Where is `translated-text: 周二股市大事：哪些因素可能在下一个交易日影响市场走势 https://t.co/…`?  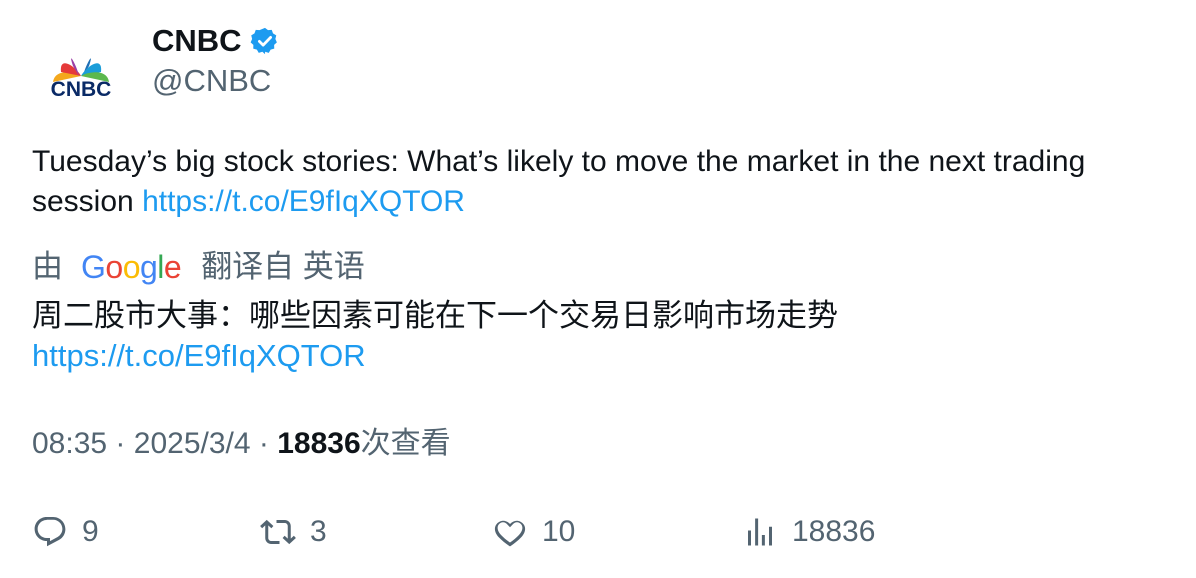 translated-text: 周二股市大事：哪些因素可能在下一个交易日影响市场走势 https://t.co/… is located at coordinates (602, 336).